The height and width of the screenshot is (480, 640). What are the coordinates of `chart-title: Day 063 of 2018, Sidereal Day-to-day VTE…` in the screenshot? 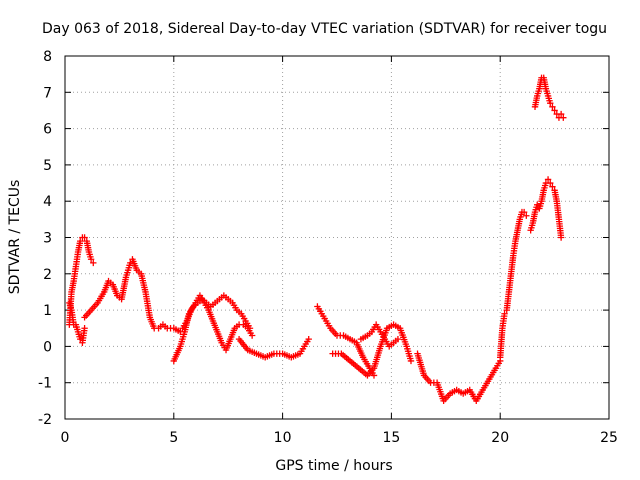 It's located at (324, 29).